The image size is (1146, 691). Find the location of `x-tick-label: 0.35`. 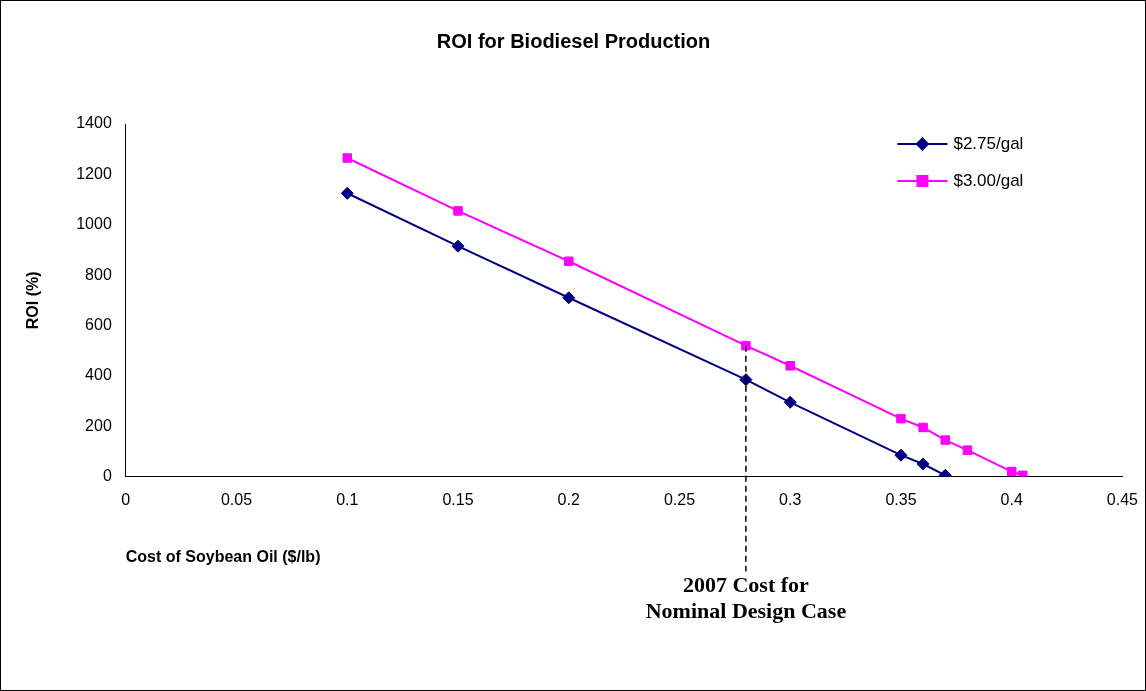

x-tick-label: 0.35 is located at coordinates (901, 499).